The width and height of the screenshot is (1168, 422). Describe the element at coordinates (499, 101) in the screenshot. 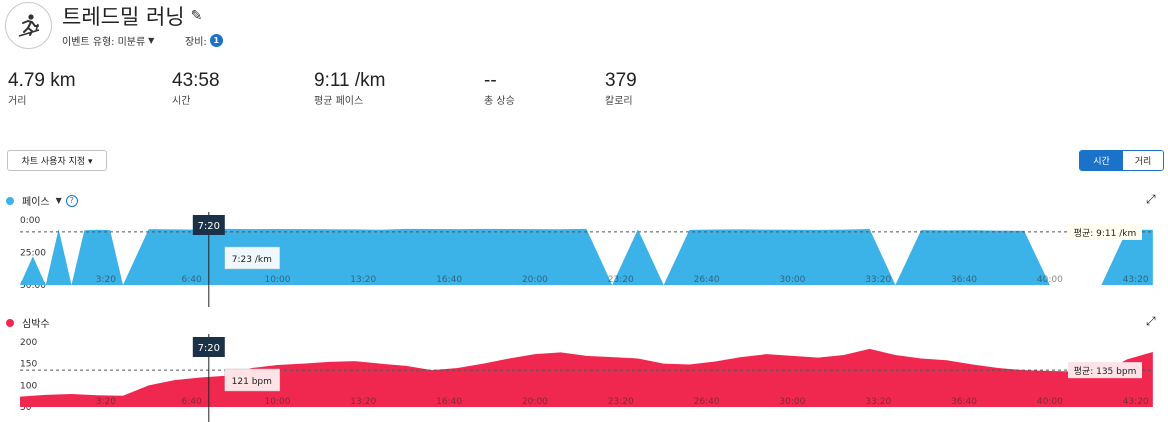

I see `stat-label: 총 상승` at that location.